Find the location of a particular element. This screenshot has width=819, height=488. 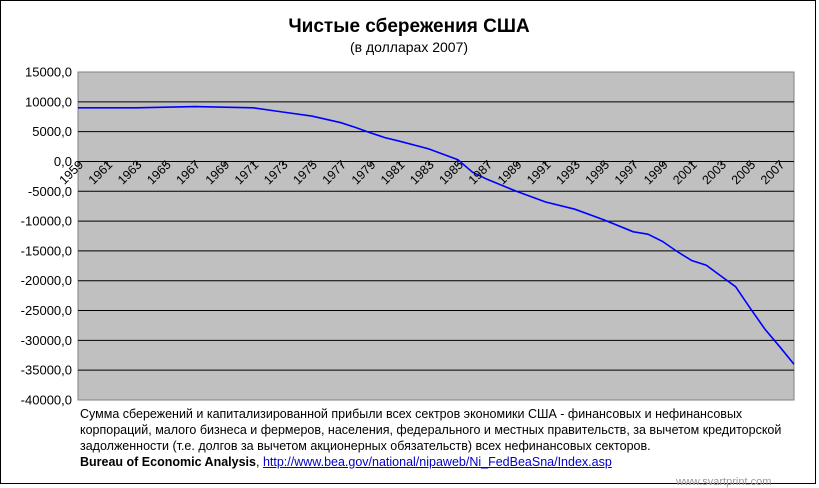

y-tick-label: -40000,0 is located at coordinates (46, 400).